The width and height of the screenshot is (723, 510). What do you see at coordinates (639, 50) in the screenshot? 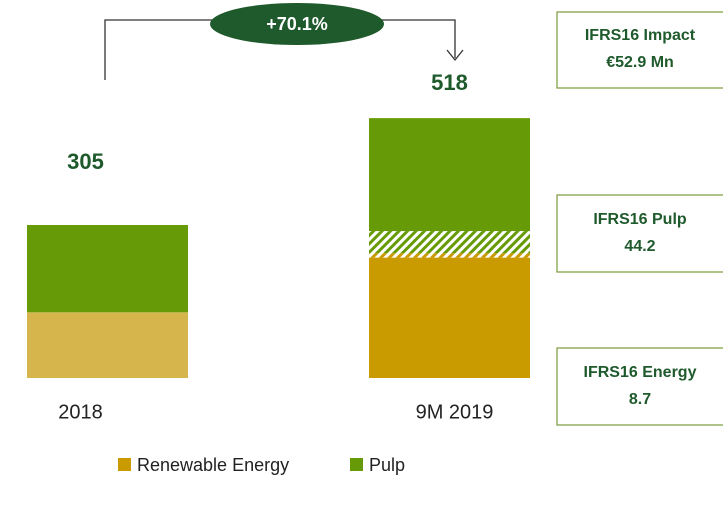
I see `impact-box` at bounding box center [639, 50].